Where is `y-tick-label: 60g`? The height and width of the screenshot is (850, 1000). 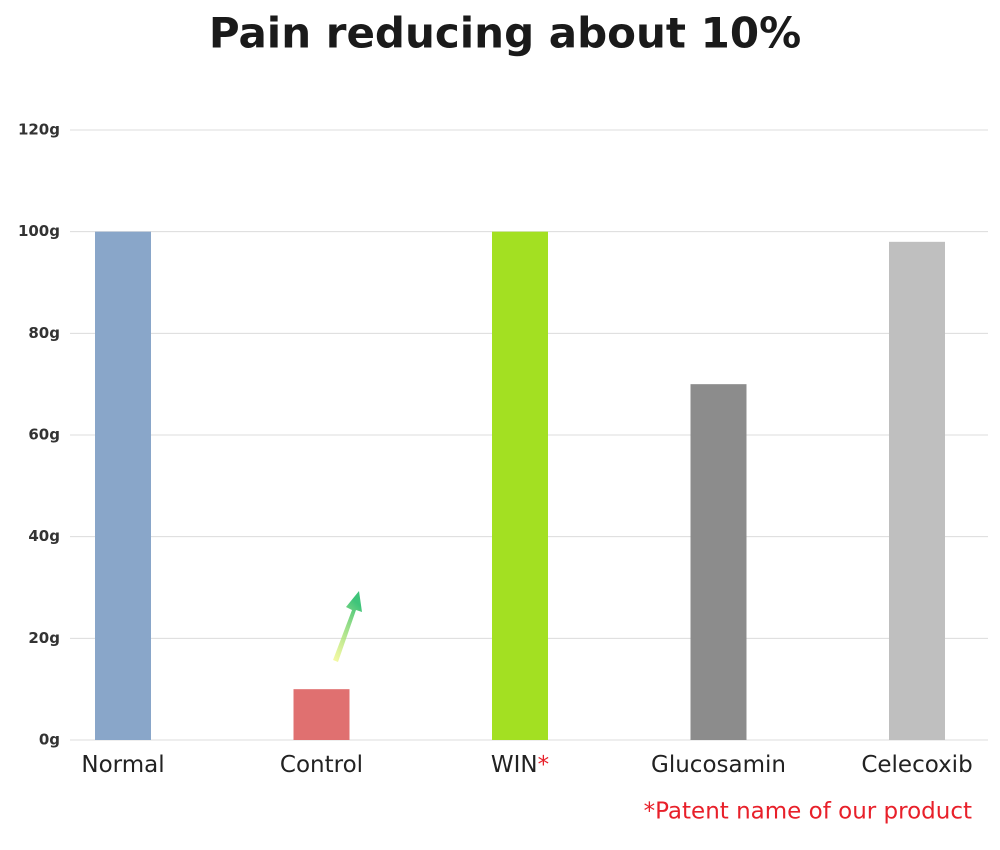
y-tick-label: 60g is located at coordinates (44, 435).